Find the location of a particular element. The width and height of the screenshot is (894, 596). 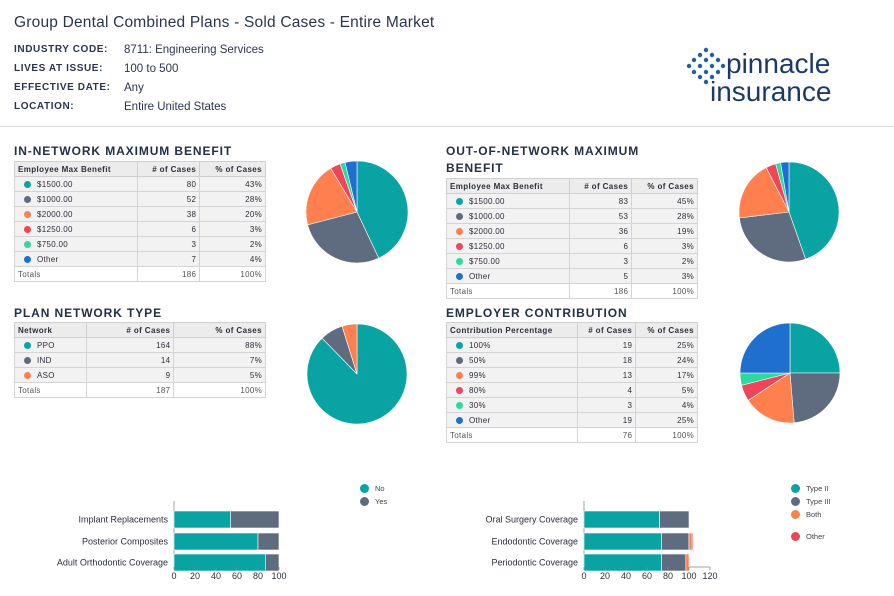

totals-row: Totals 76 100% is located at coordinates (571, 435).